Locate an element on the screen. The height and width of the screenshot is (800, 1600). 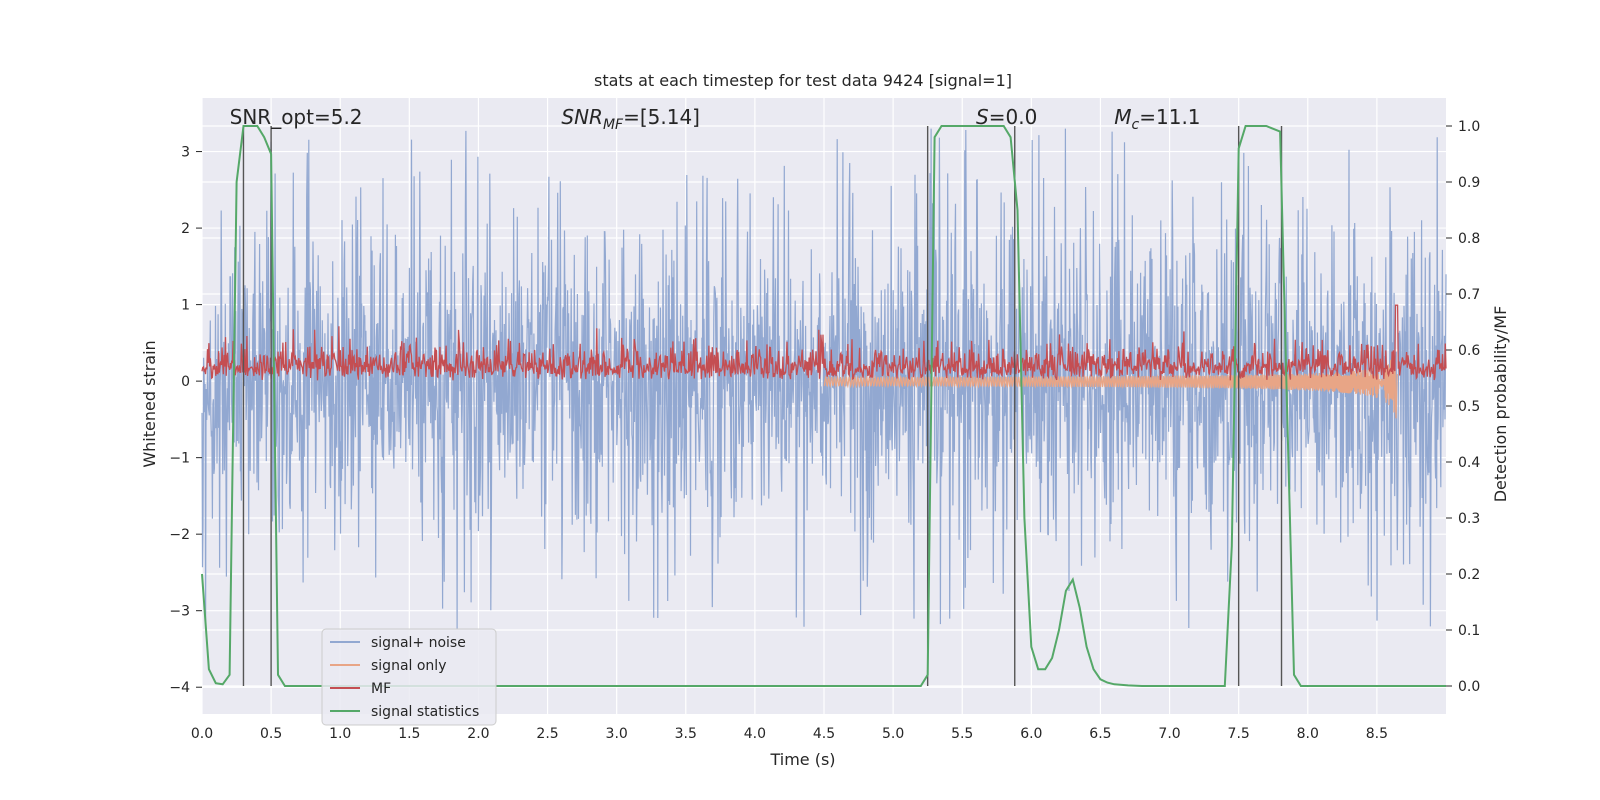
y-tick-label-right: 0.3 is located at coordinates (1469, 519).